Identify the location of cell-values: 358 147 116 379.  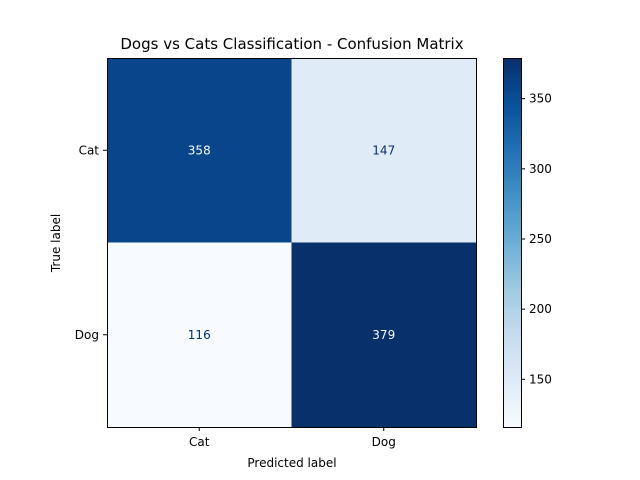
(291, 242).